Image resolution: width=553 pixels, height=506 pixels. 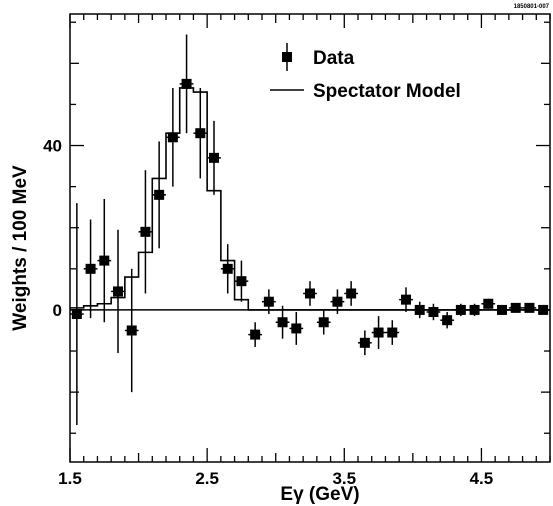 What do you see at coordinates (287, 57) in the screenshot?
I see `legend-marker-square` at bounding box center [287, 57].